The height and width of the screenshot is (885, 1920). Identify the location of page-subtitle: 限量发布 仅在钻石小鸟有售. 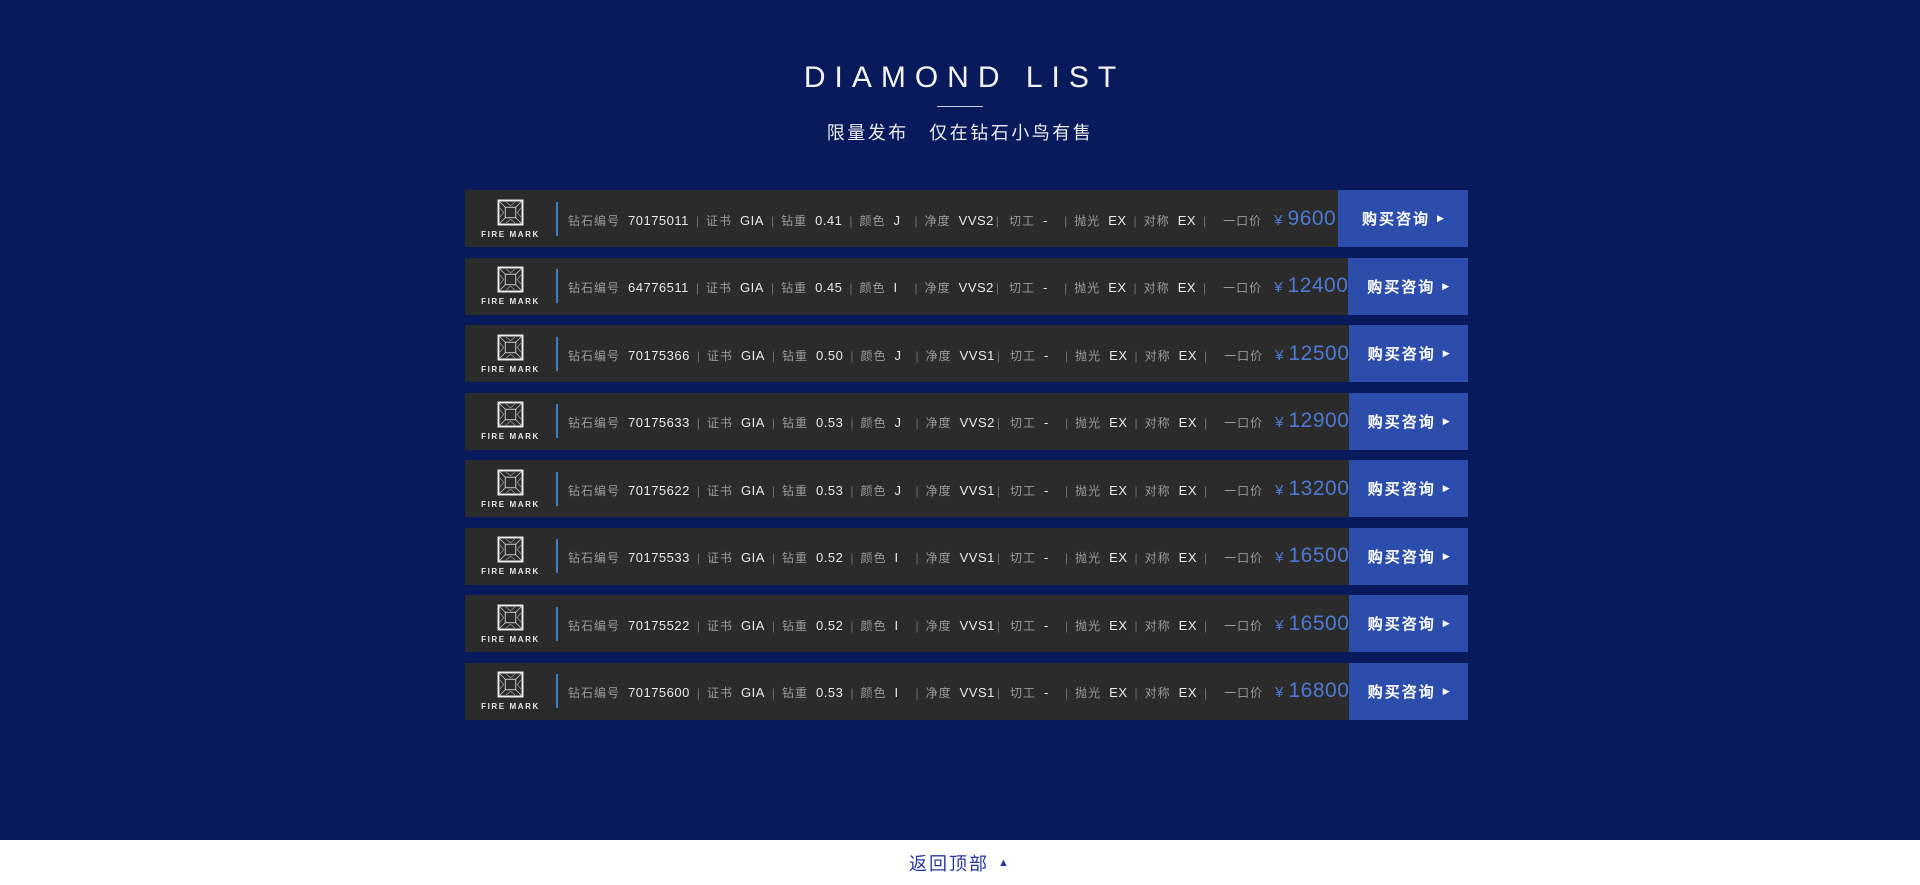
(960, 133).